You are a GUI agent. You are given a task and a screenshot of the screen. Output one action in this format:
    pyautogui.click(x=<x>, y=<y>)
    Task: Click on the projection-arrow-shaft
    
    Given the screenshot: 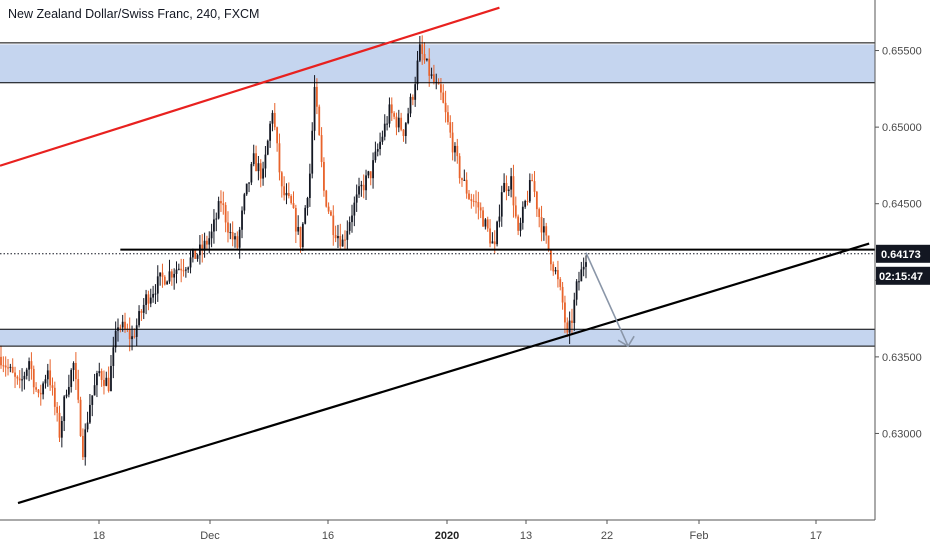 What is the action you would take?
    pyautogui.click(x=607, y=299)
    